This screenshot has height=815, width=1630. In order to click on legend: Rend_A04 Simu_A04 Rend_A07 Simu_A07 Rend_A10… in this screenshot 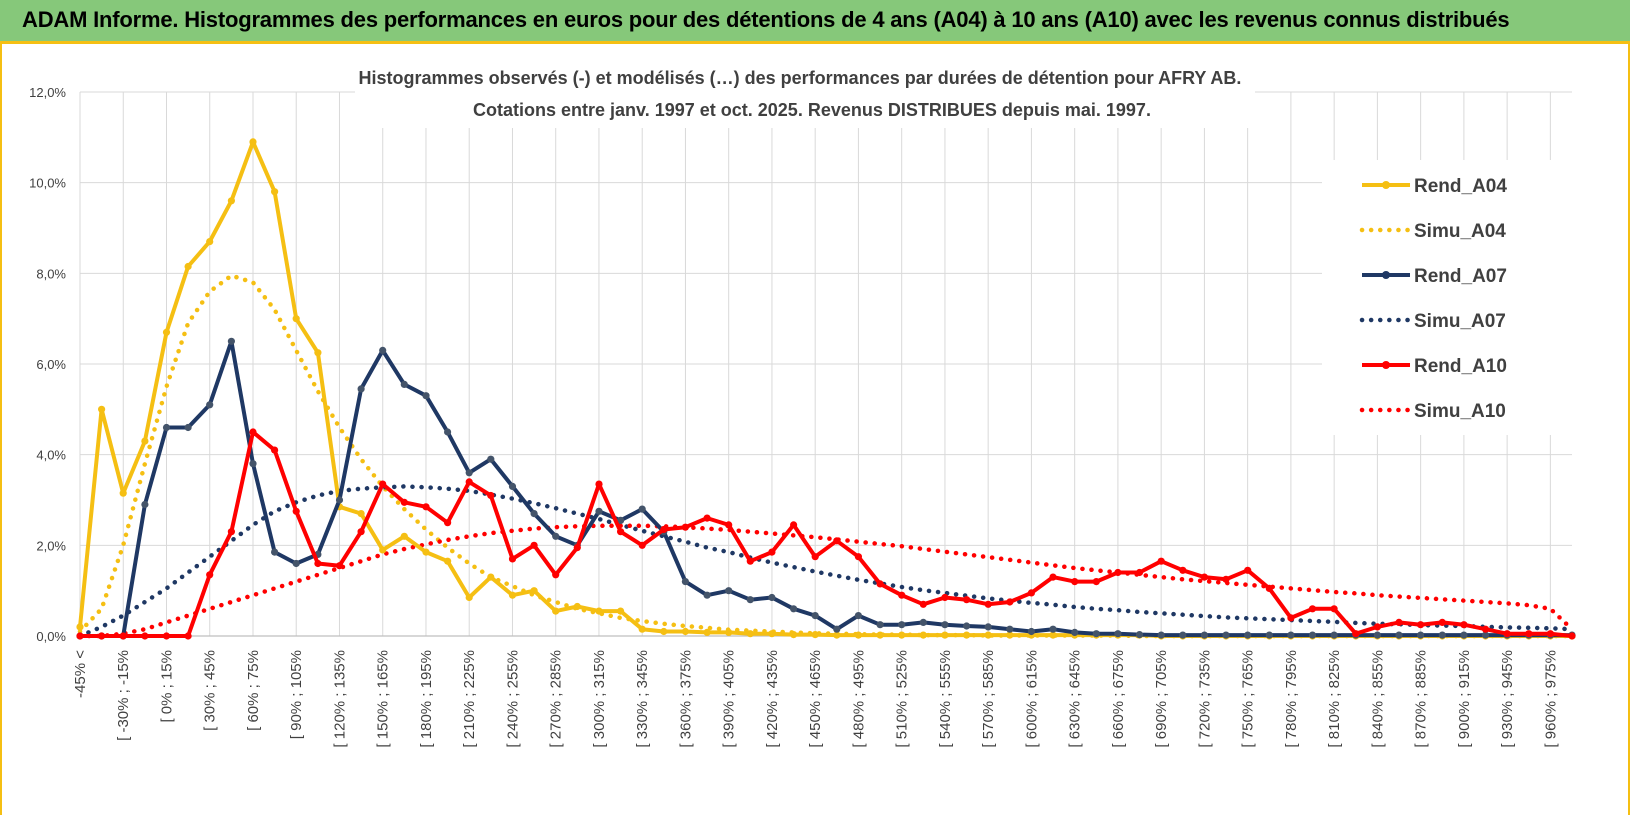, I will do `click(1433, 299)`.